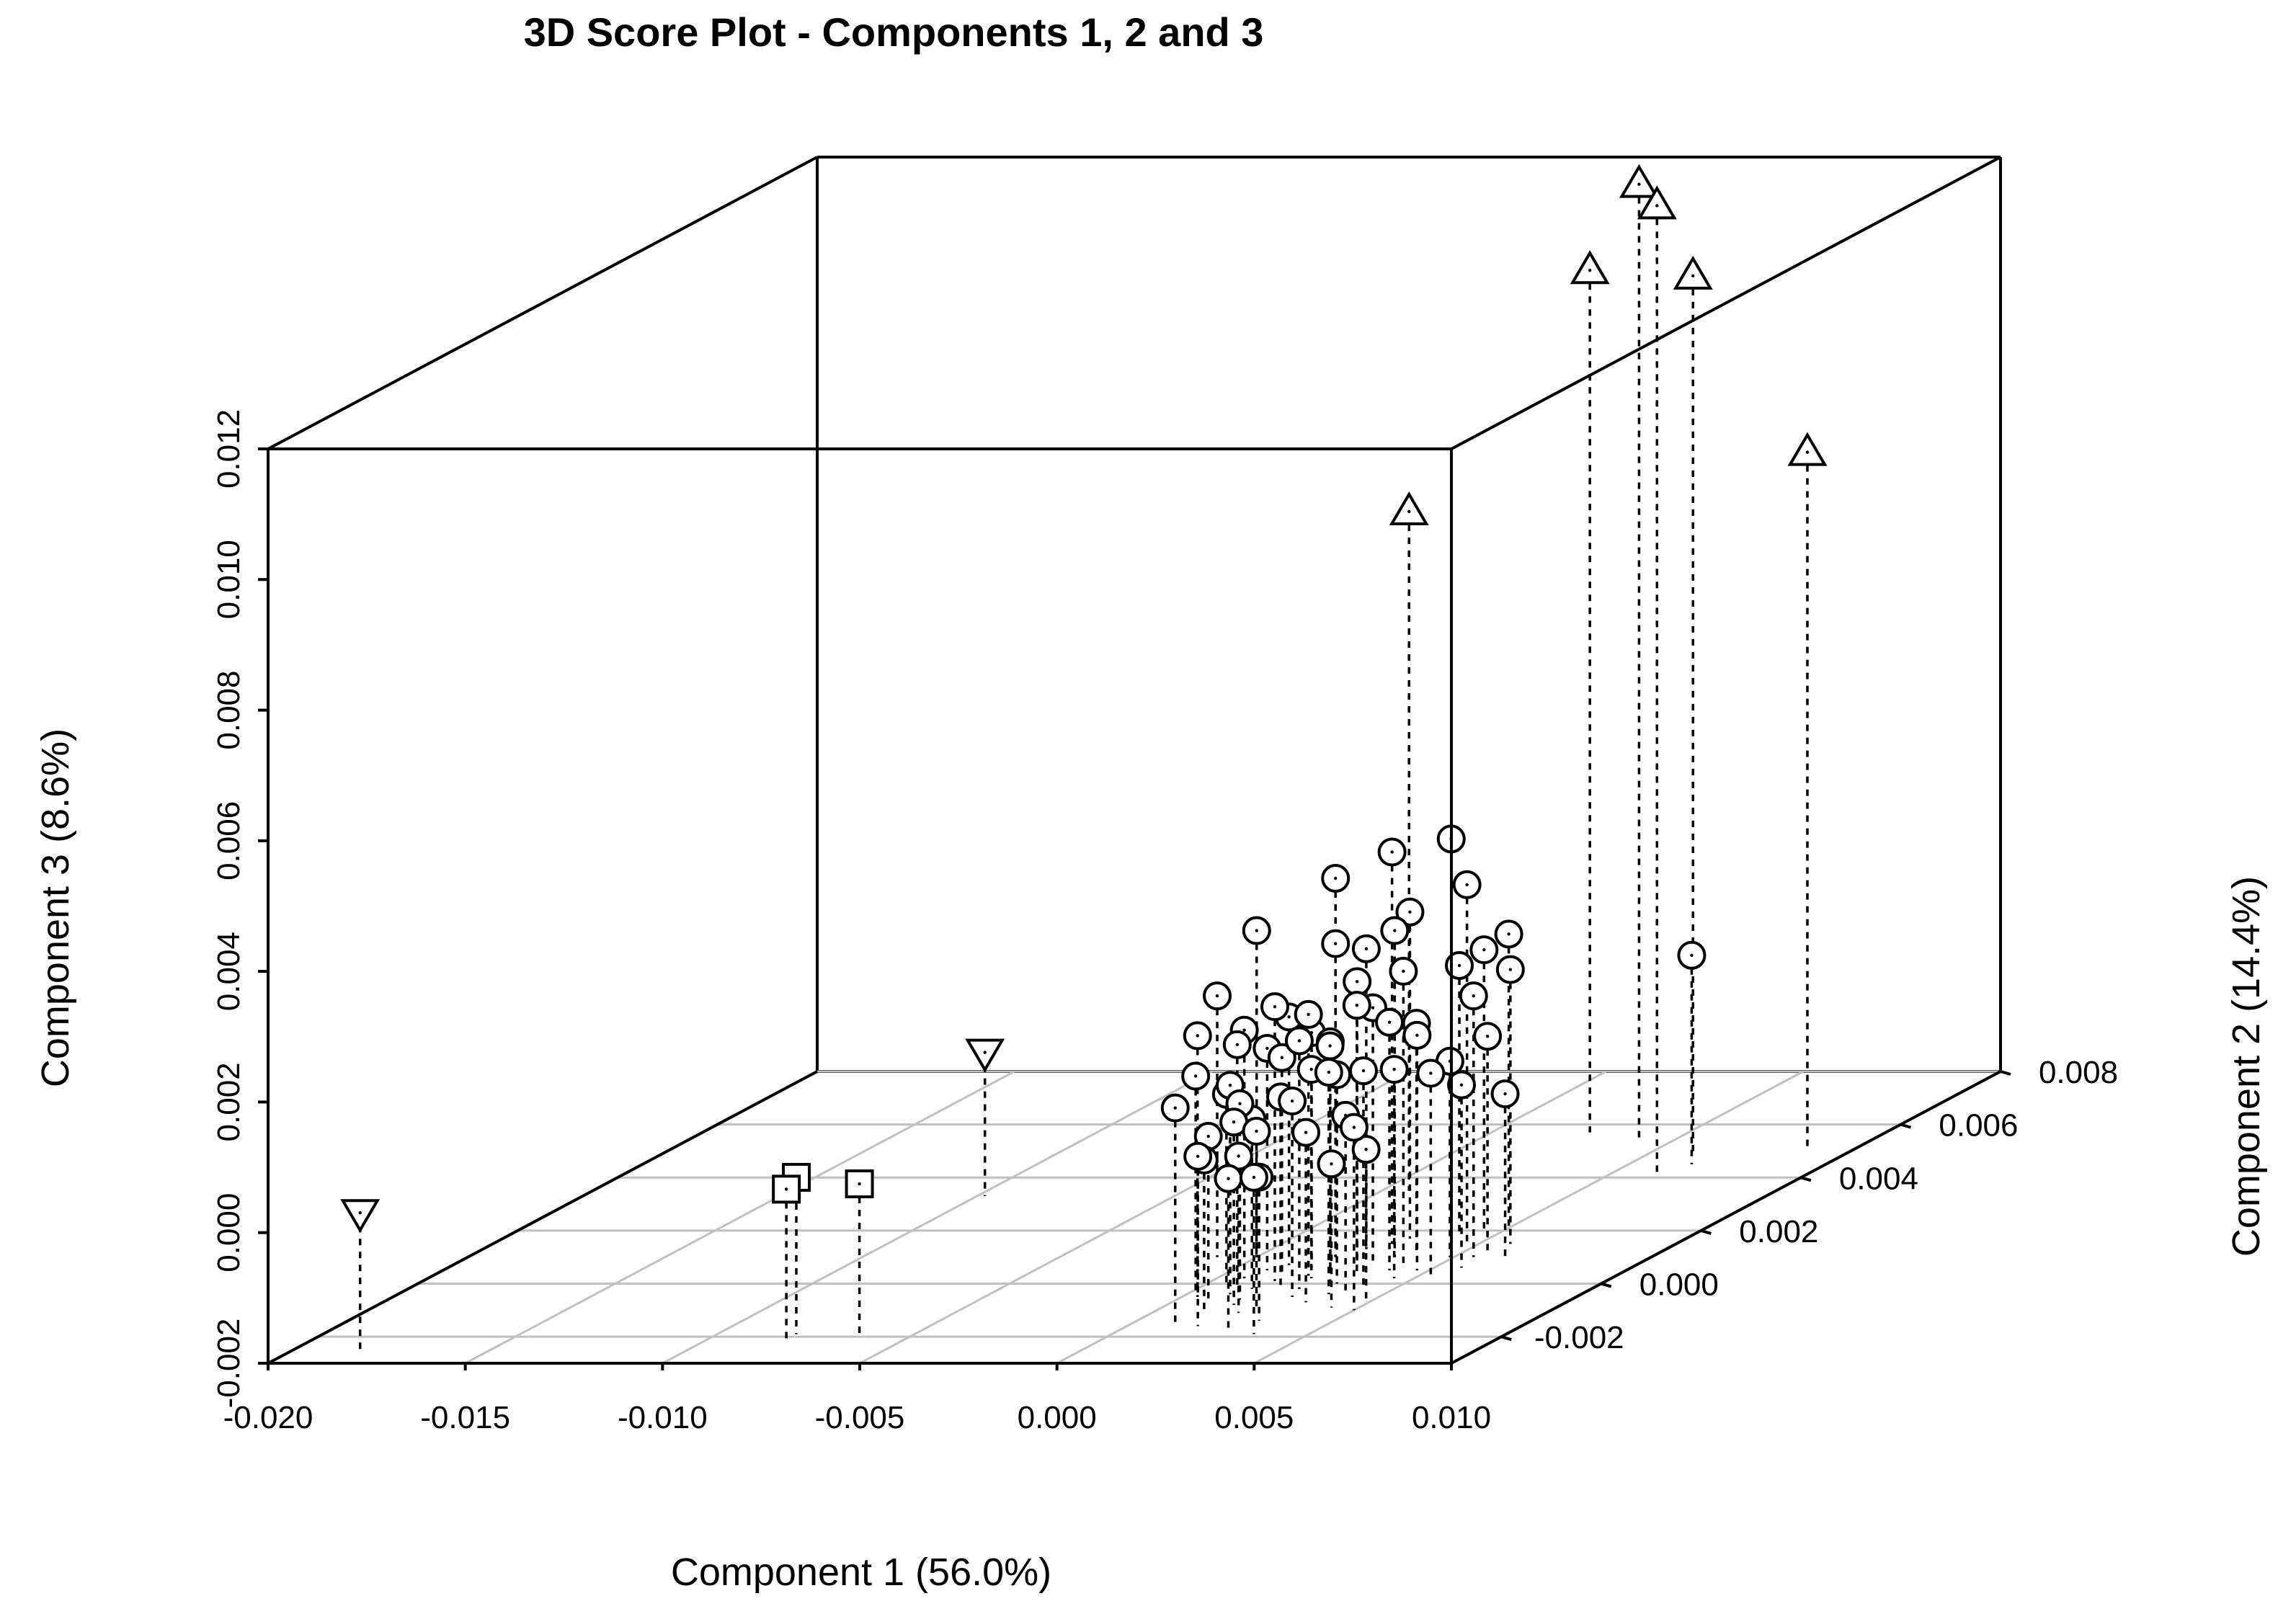 The width and height of the screenshot is (2296, 1614). What do you see at coordinates (663, 1417) in the screenshot?
I see `x-tick-label: -0.010` at bounding box center [663, 1417].